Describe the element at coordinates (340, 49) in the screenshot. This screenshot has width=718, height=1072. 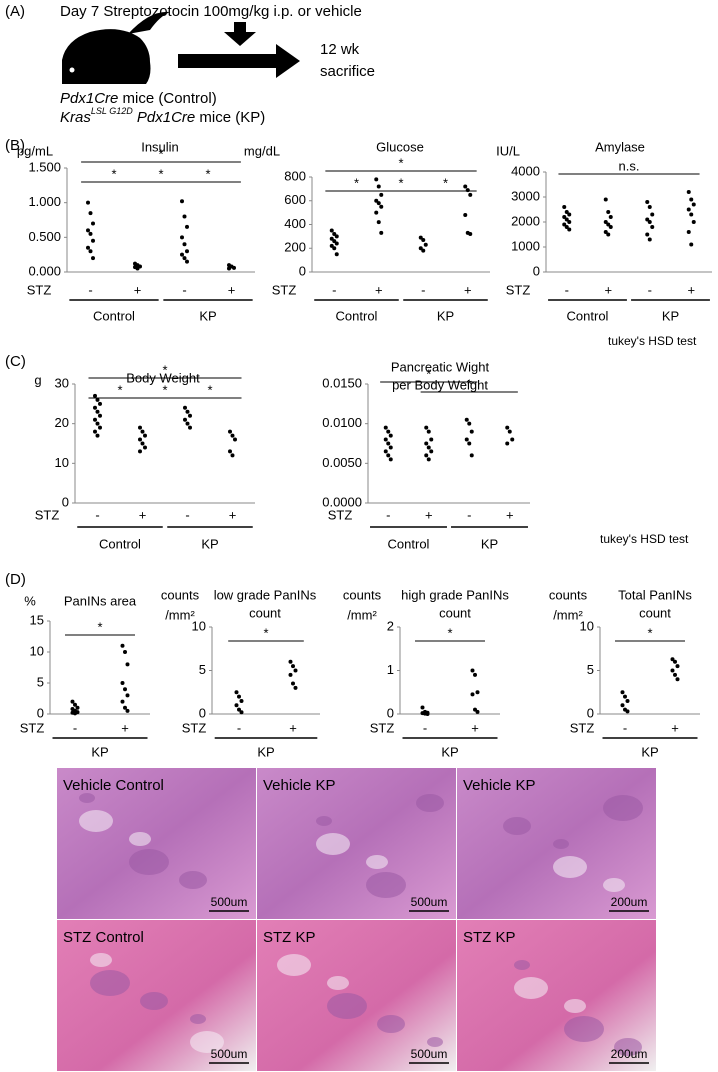
I see `outcome: 12 wk` at that location.